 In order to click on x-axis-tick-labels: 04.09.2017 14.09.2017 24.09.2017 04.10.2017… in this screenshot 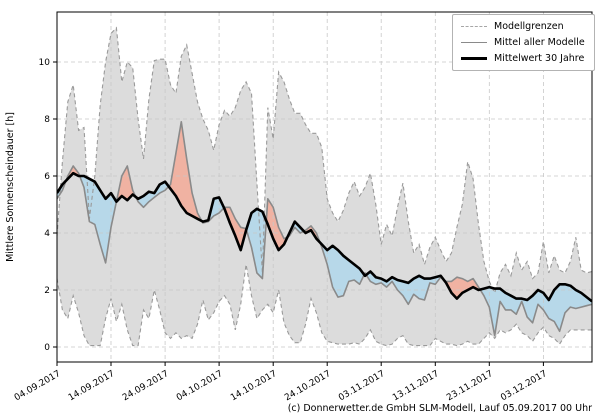, I will do `click(281, 386)`.